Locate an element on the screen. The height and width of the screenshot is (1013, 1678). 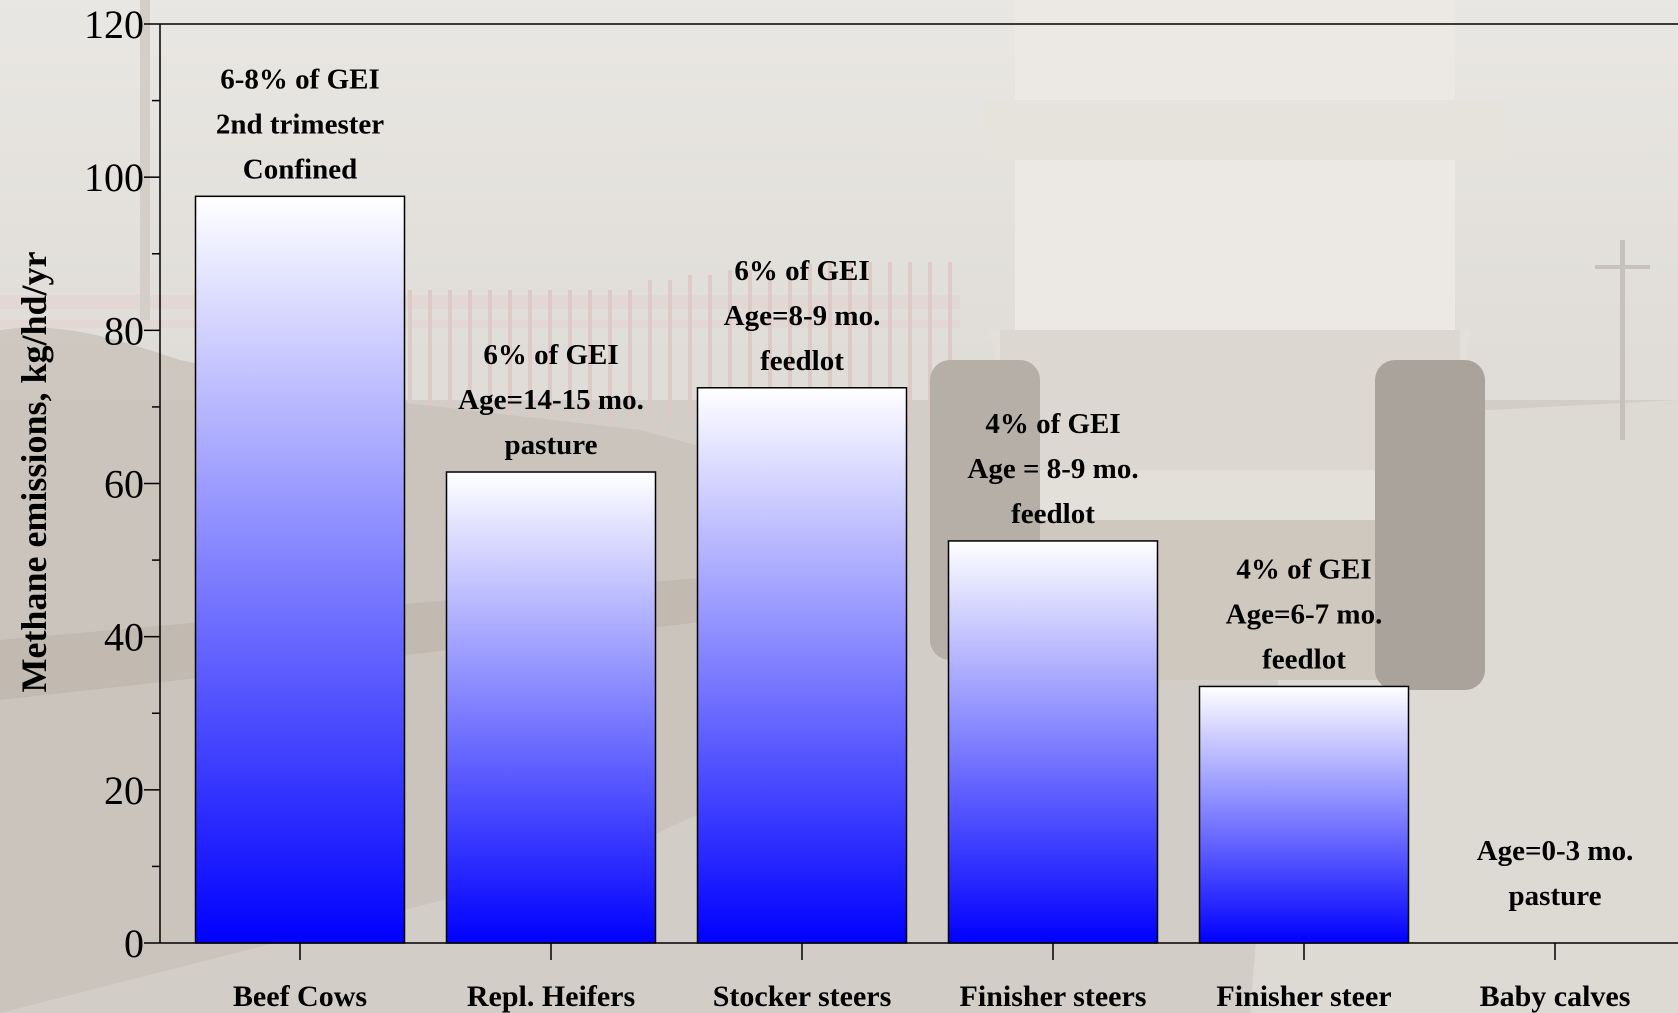
y-tick-label: 120 is located at coordinates (114, 24).